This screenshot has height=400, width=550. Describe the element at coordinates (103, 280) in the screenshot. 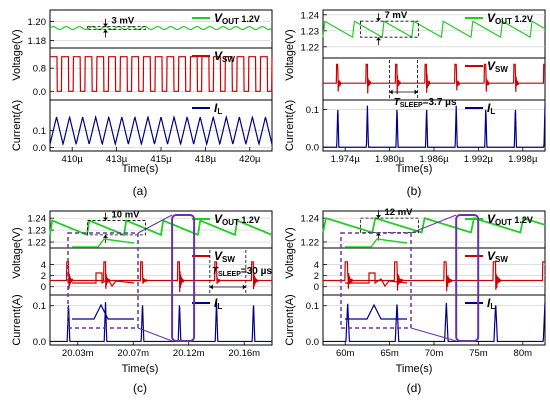

I see `zoom-box` at that location.